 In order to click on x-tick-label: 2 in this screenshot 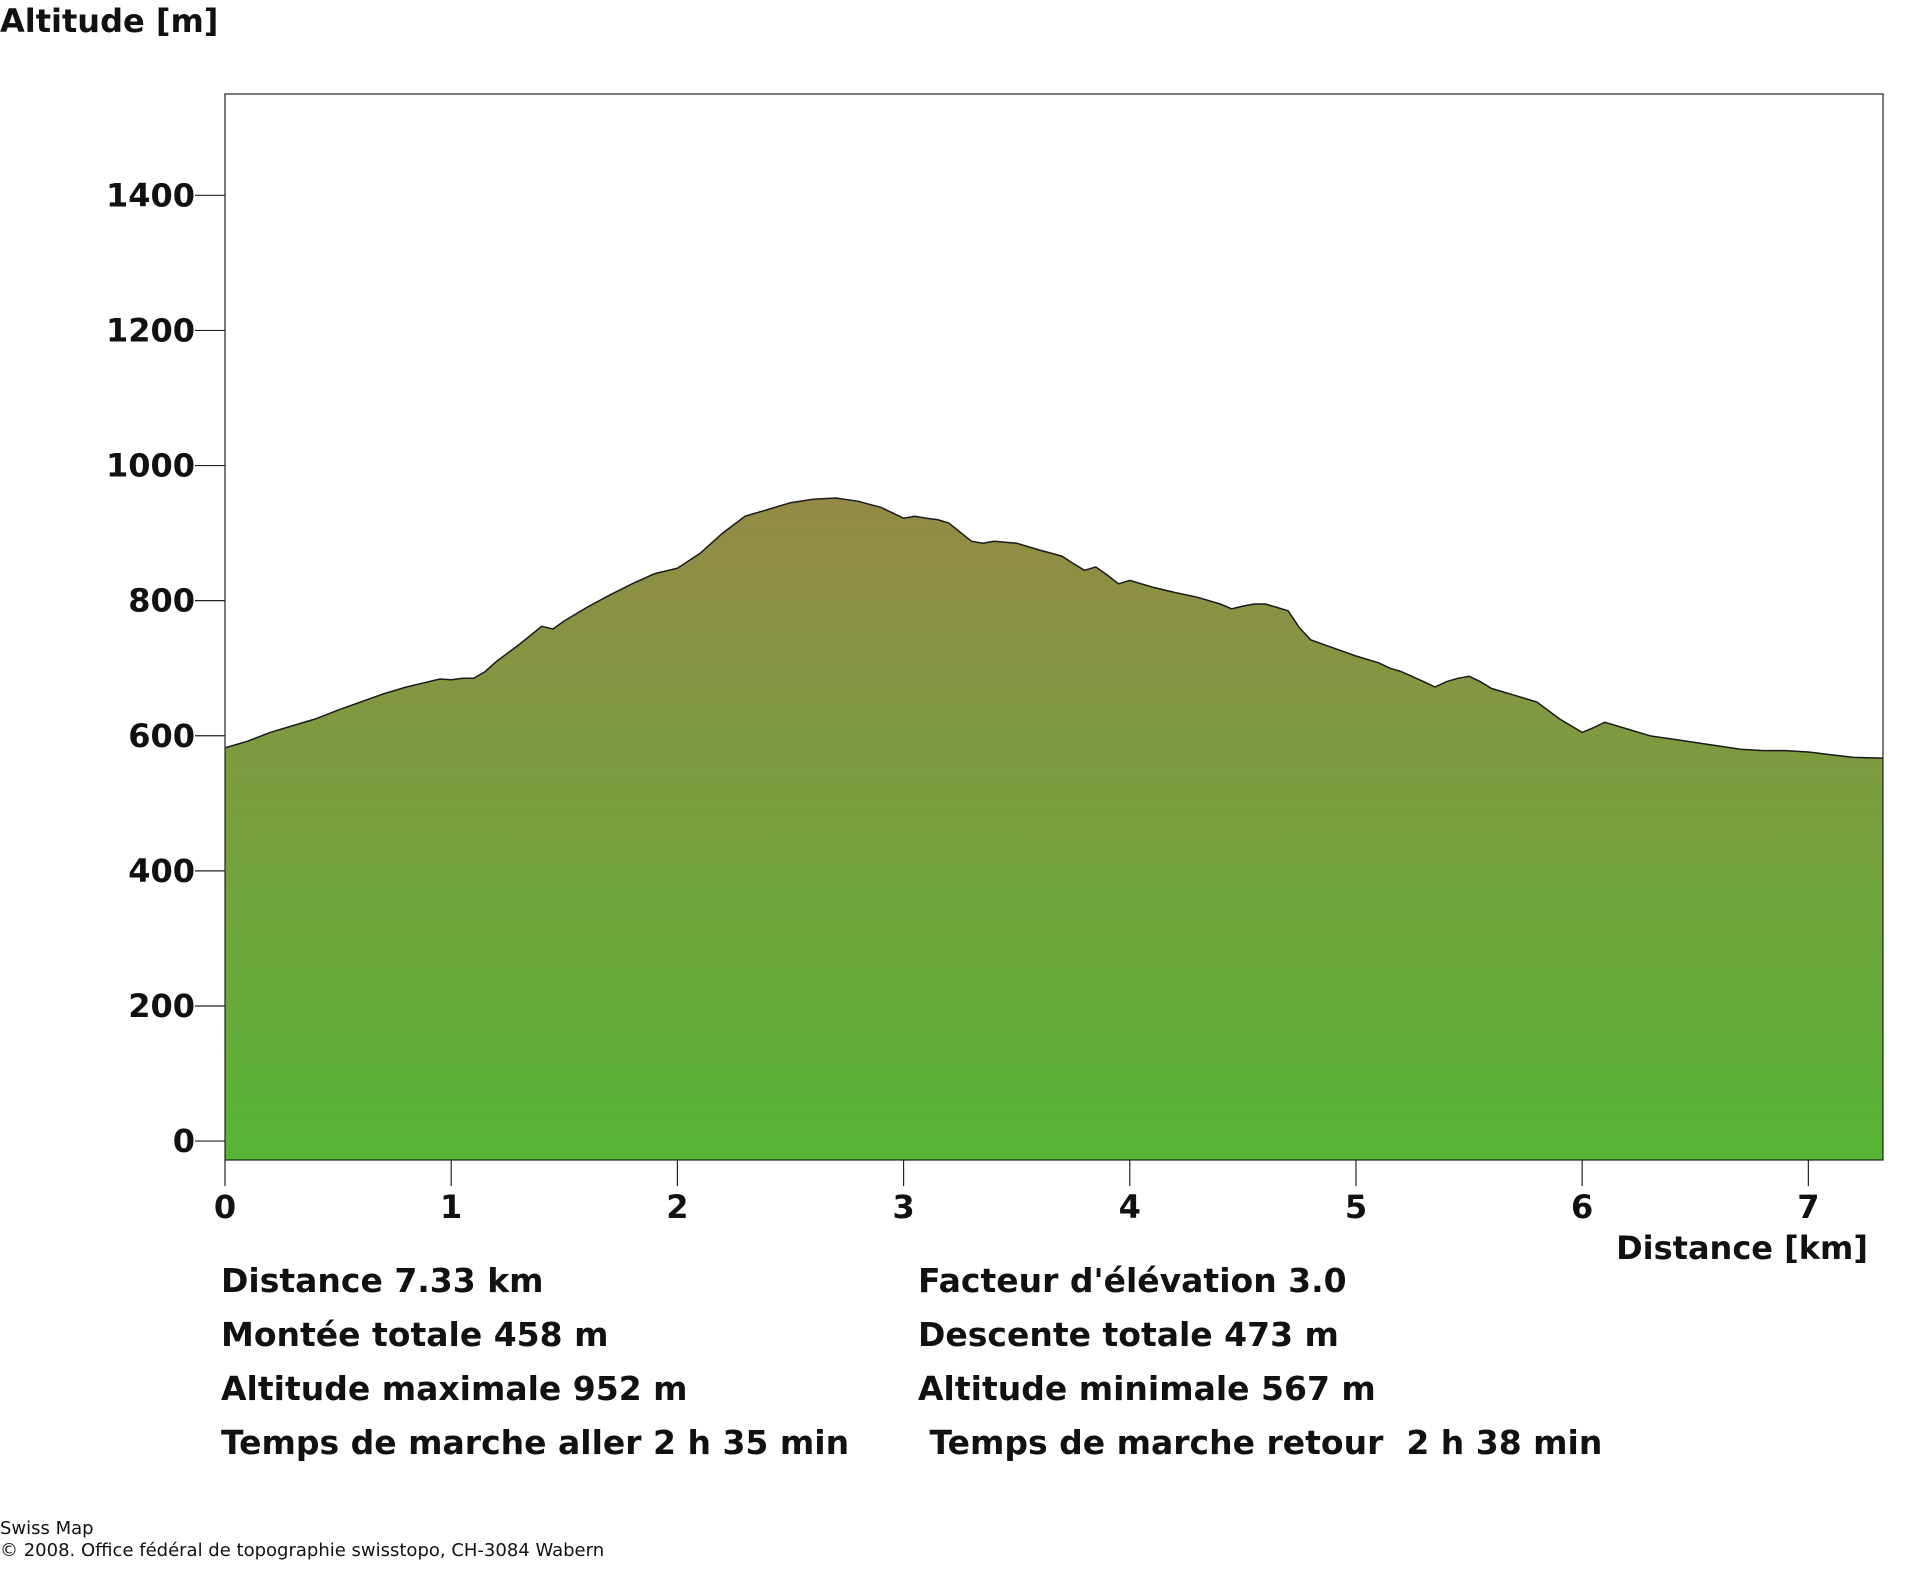, I will do `click(677, 1207)`.